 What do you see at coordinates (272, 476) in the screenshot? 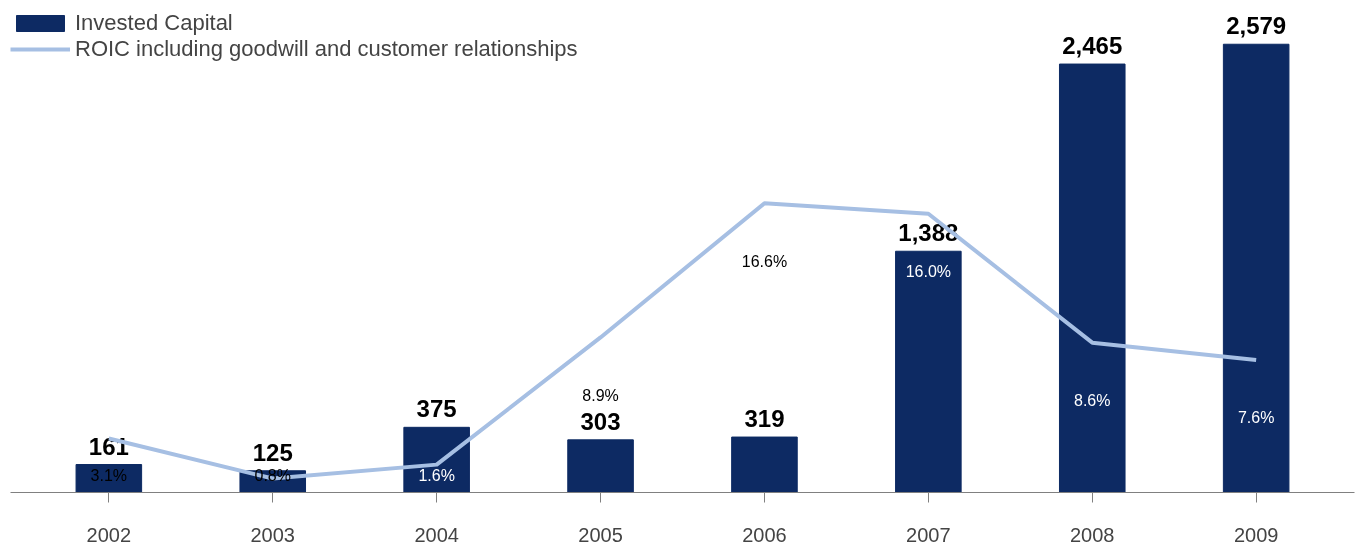
I see `data-label: 0.8%` at bounding box center [272, 476].